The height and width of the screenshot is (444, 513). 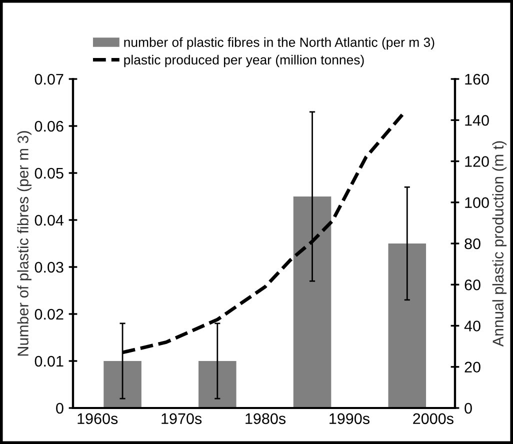 I want to click on x-tick-label: 1960s, so click(x=98, y=418).